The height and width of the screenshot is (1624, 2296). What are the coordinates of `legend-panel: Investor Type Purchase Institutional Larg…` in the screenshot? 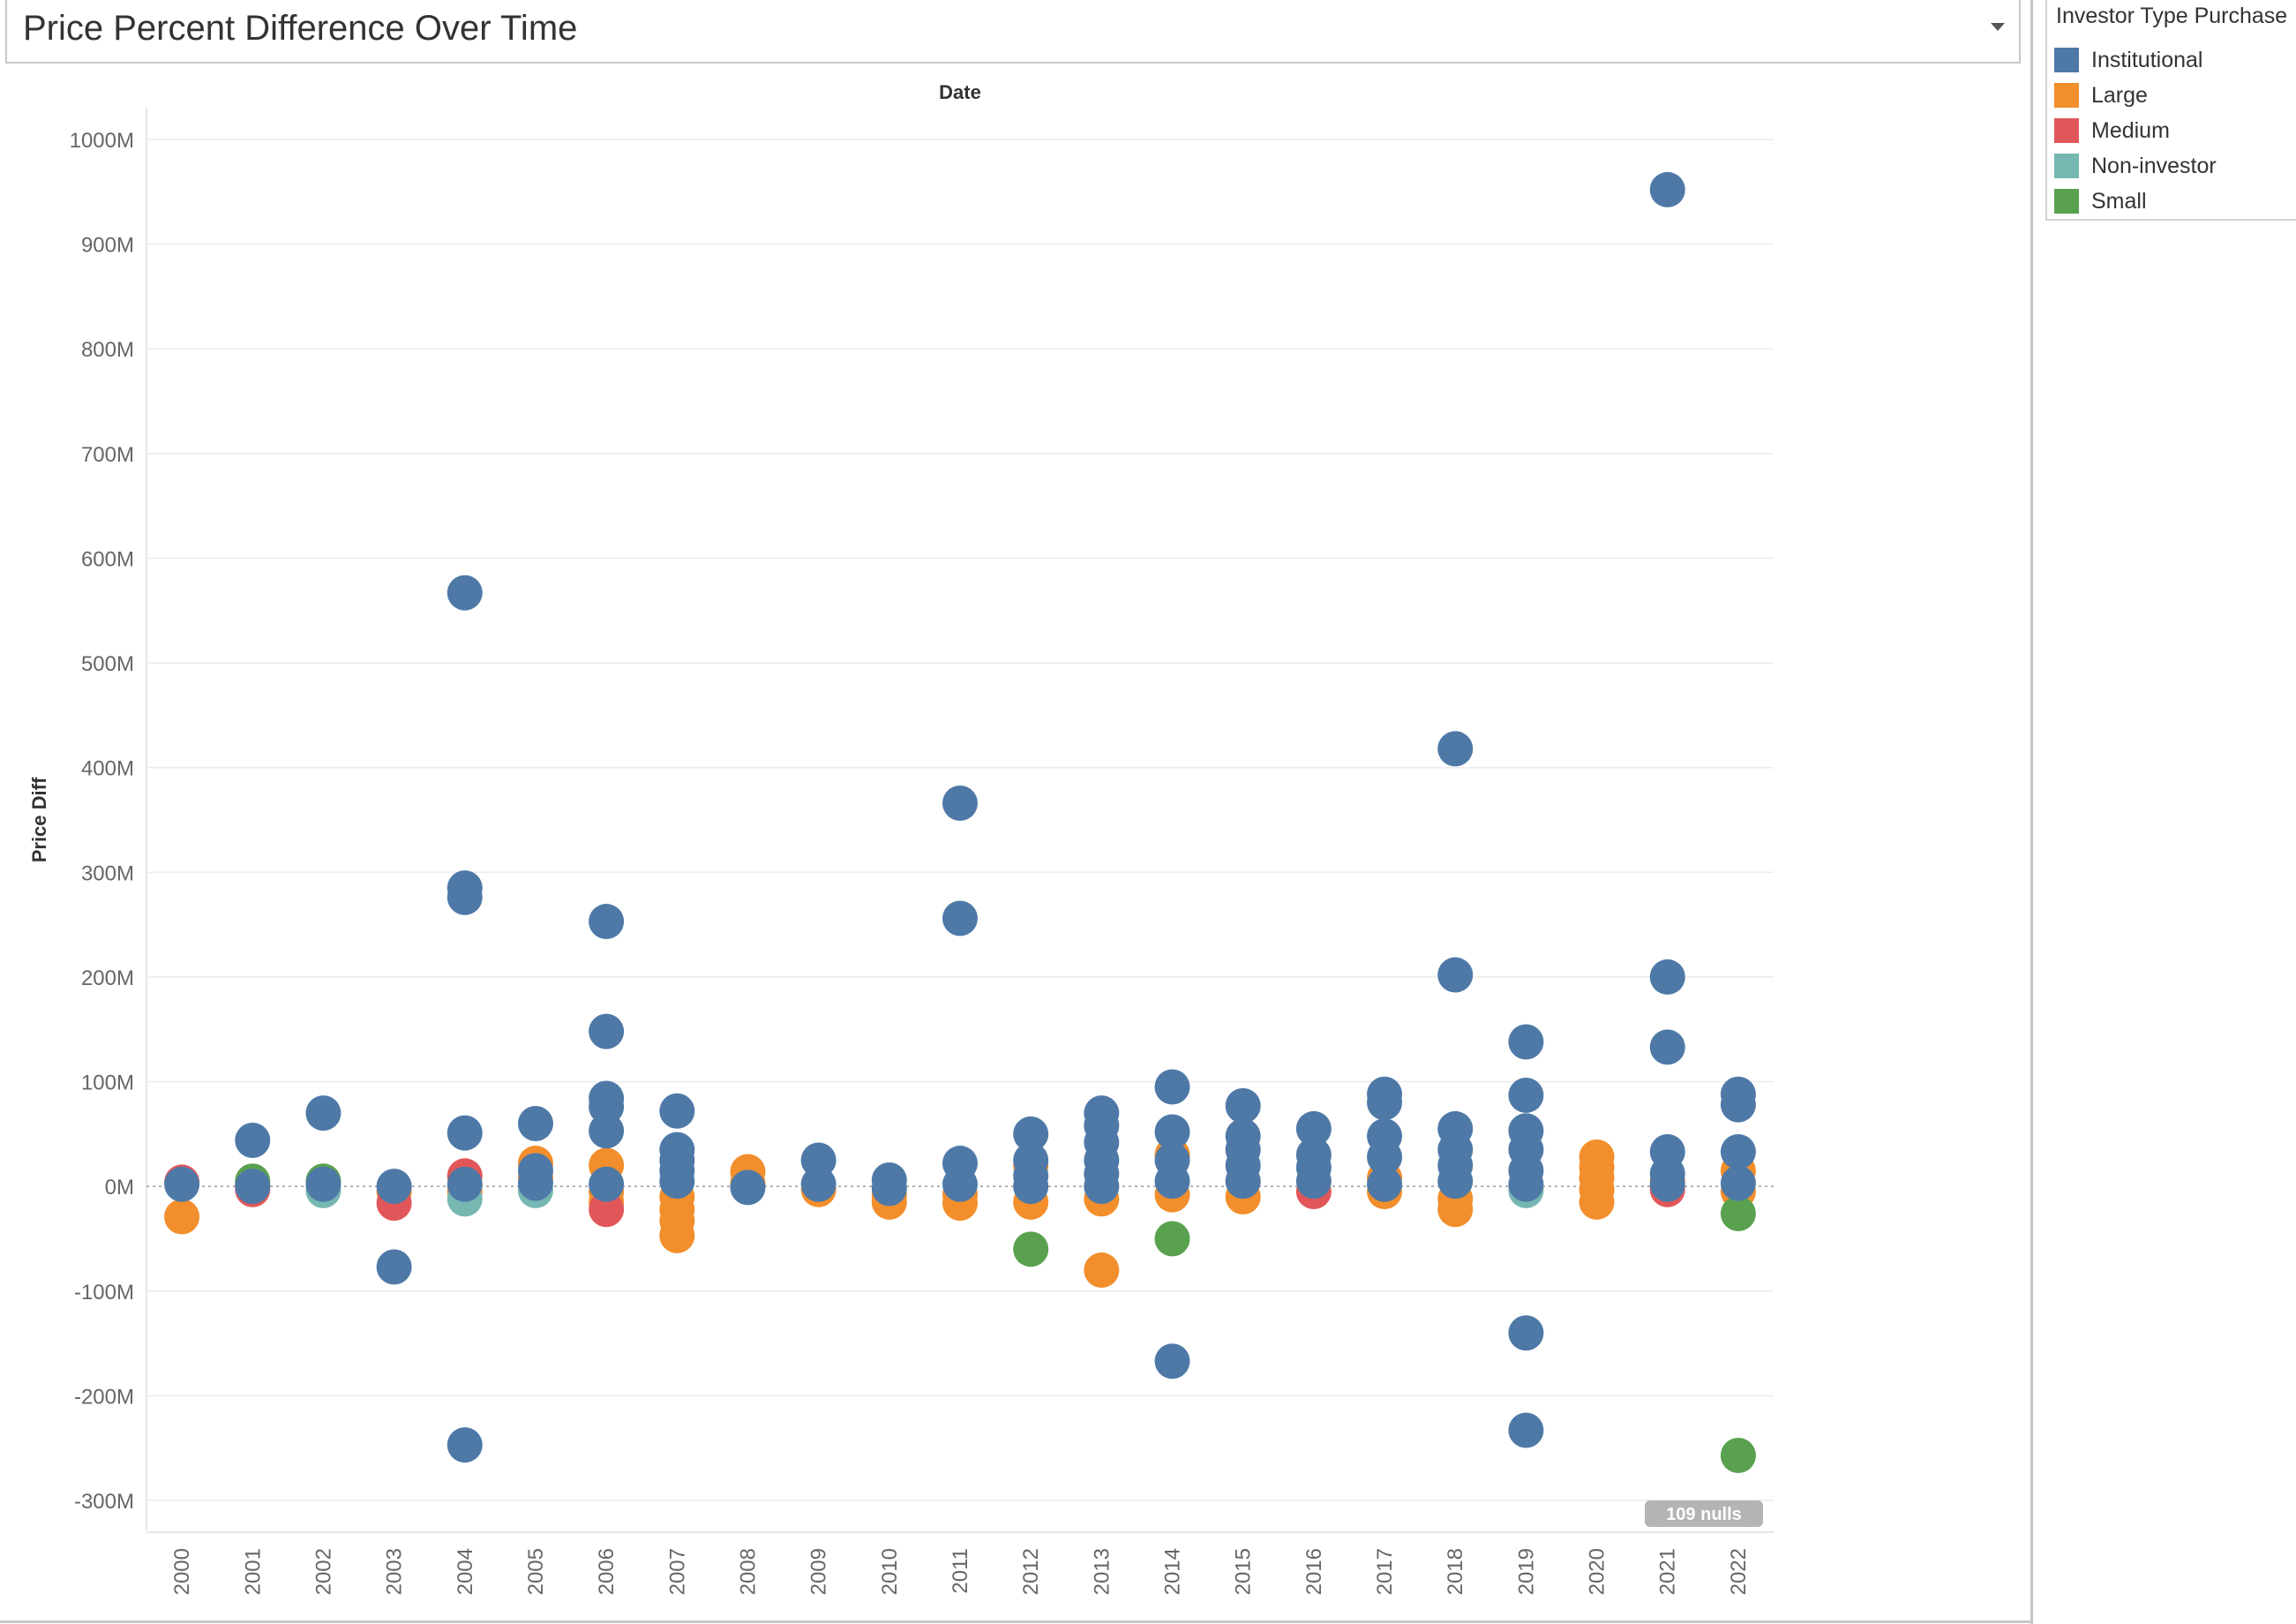 It's located at (2170, 110).